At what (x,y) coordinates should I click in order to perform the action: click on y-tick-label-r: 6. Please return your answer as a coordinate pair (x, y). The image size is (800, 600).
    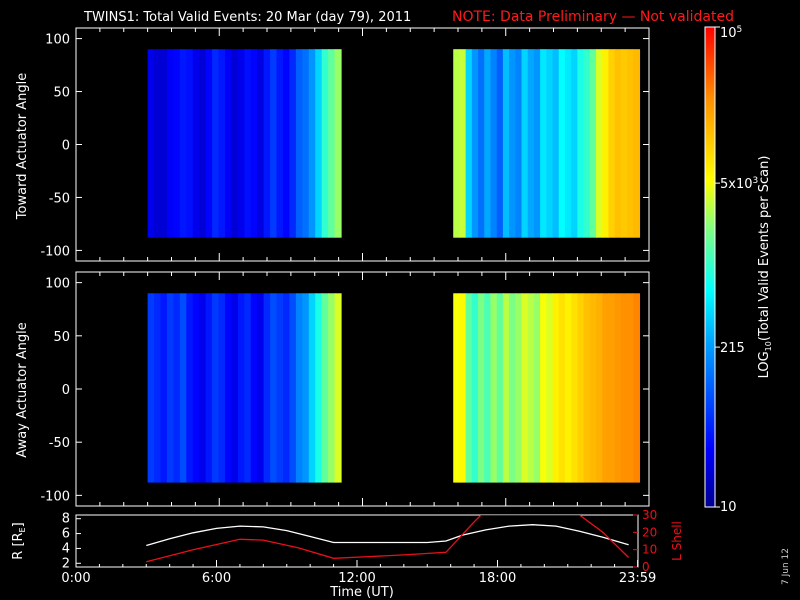
    Looking at the image, I should click on (66, 534).